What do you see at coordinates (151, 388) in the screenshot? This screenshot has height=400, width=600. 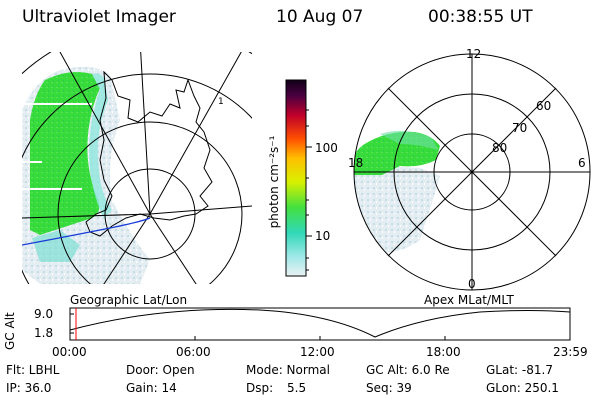 I see `info-gain: Gain: 14` at bounding box center [151, 388].